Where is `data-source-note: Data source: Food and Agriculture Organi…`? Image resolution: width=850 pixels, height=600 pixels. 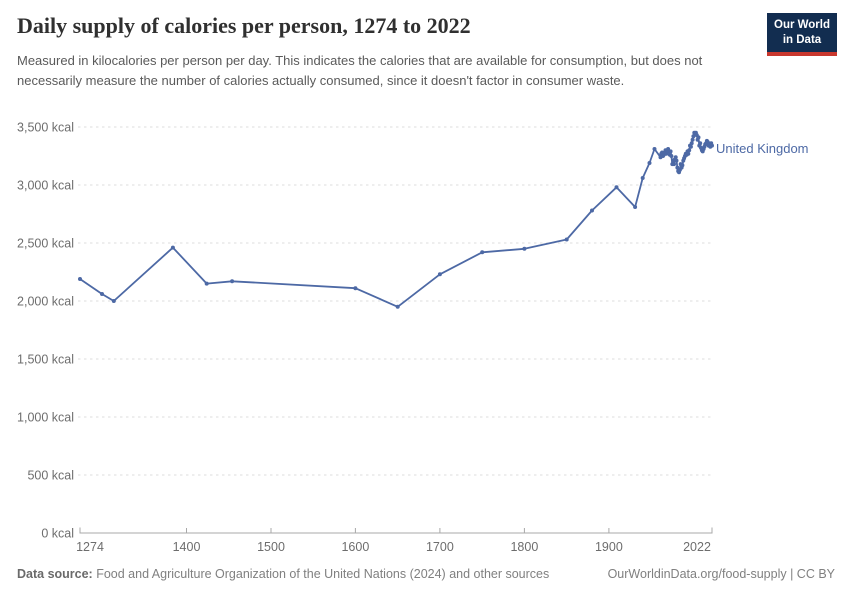 data-source-note: Data source: Food and Agriculture Organi… is located at coordinates (283, 574).